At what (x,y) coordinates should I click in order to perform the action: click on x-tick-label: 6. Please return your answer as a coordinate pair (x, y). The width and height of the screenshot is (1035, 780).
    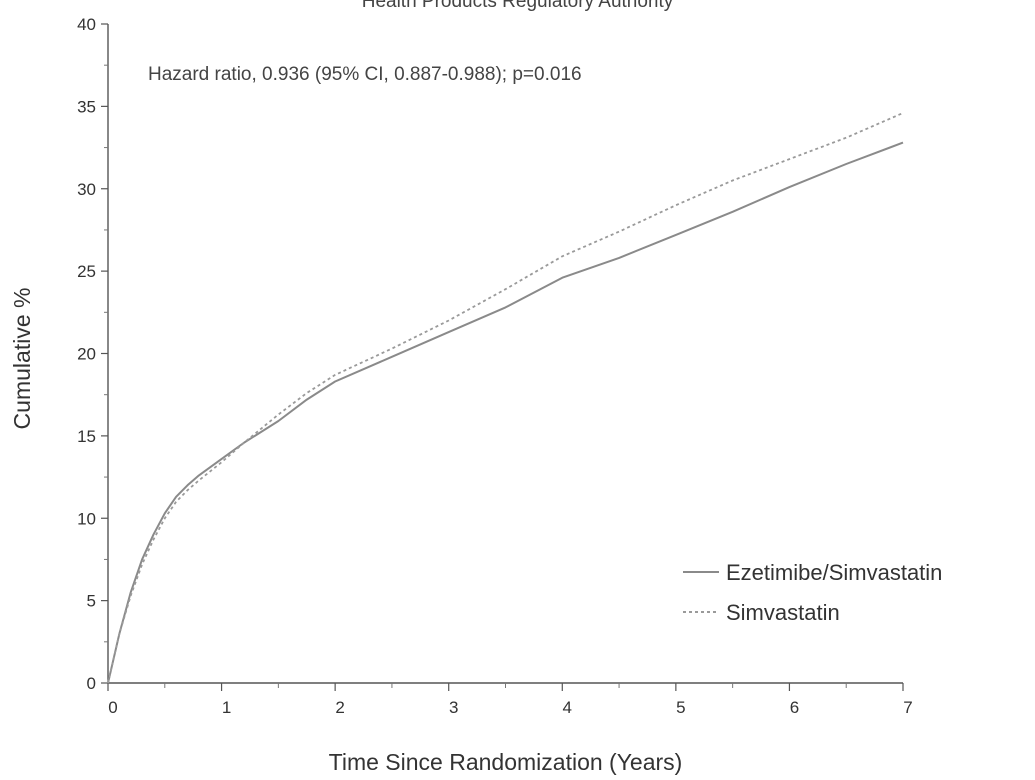
    Looking at the image, I should click on (794, 707).